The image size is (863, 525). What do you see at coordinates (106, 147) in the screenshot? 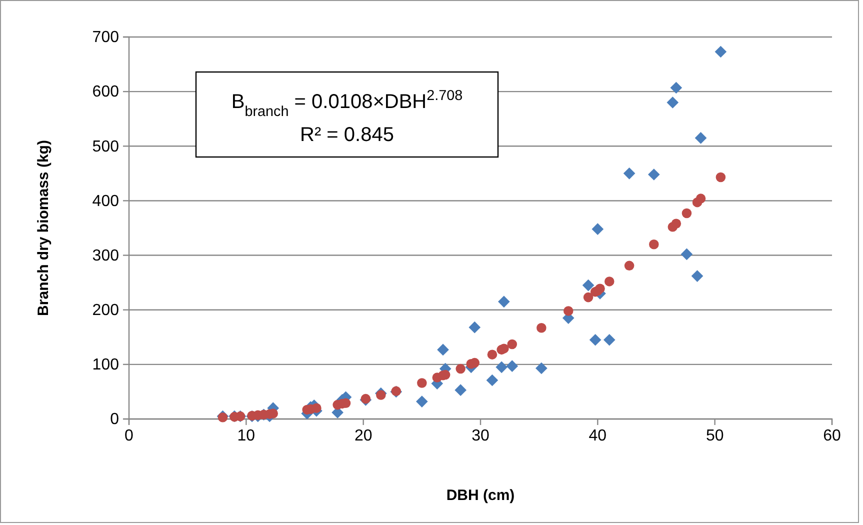
I see `y-tick-label: 500` at bounding box center [106, 147].